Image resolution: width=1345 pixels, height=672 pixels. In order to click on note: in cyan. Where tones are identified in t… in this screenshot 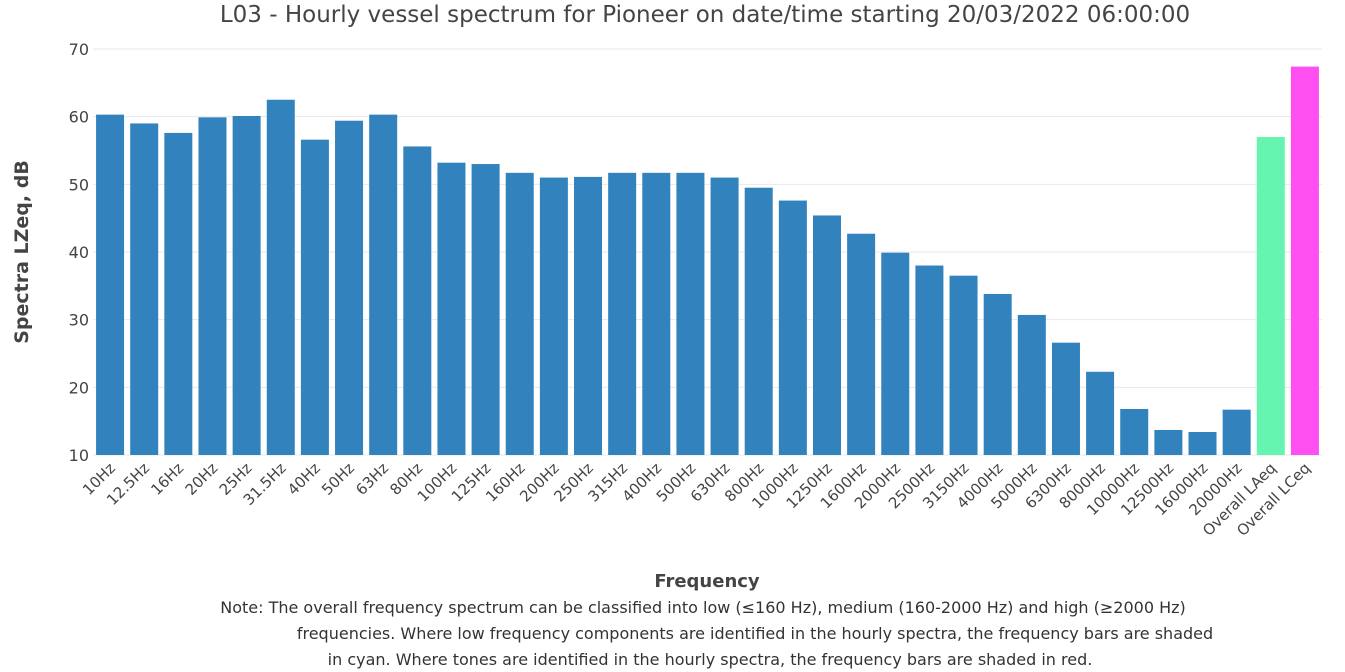, I will do `click(710, 659)`.